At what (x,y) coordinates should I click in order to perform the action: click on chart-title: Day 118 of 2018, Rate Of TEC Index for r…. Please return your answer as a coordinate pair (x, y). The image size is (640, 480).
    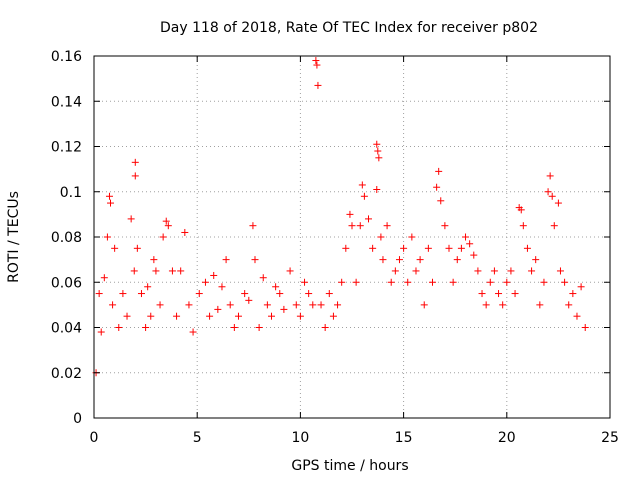
    Looking at the image, I should click on (349, 28).